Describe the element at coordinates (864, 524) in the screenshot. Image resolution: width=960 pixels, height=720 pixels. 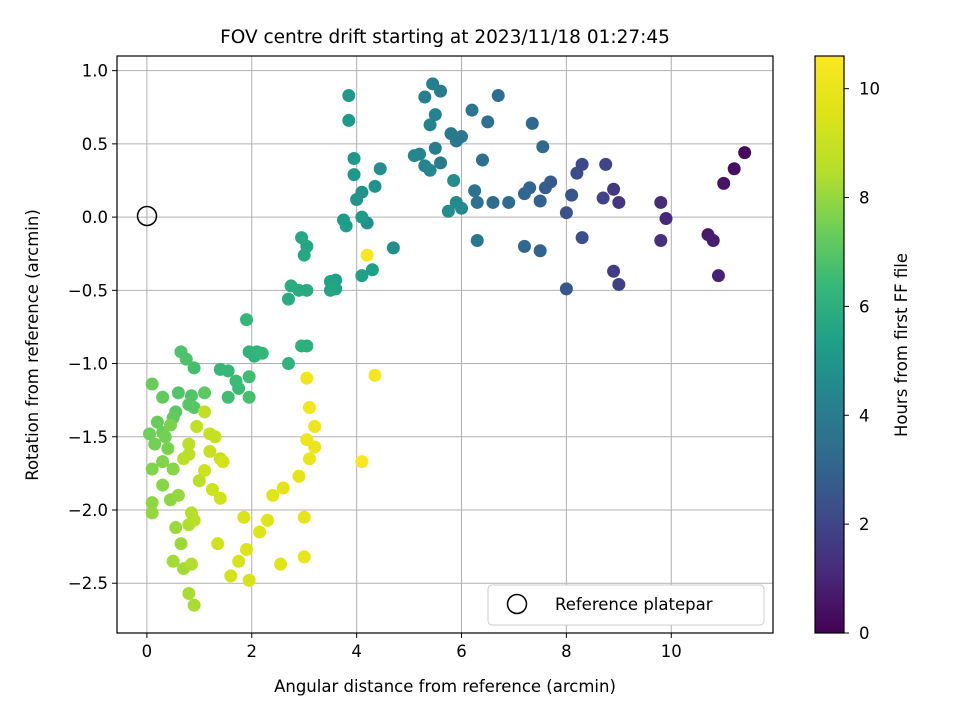
I see `colorbar-tick-label: 2` at that location.